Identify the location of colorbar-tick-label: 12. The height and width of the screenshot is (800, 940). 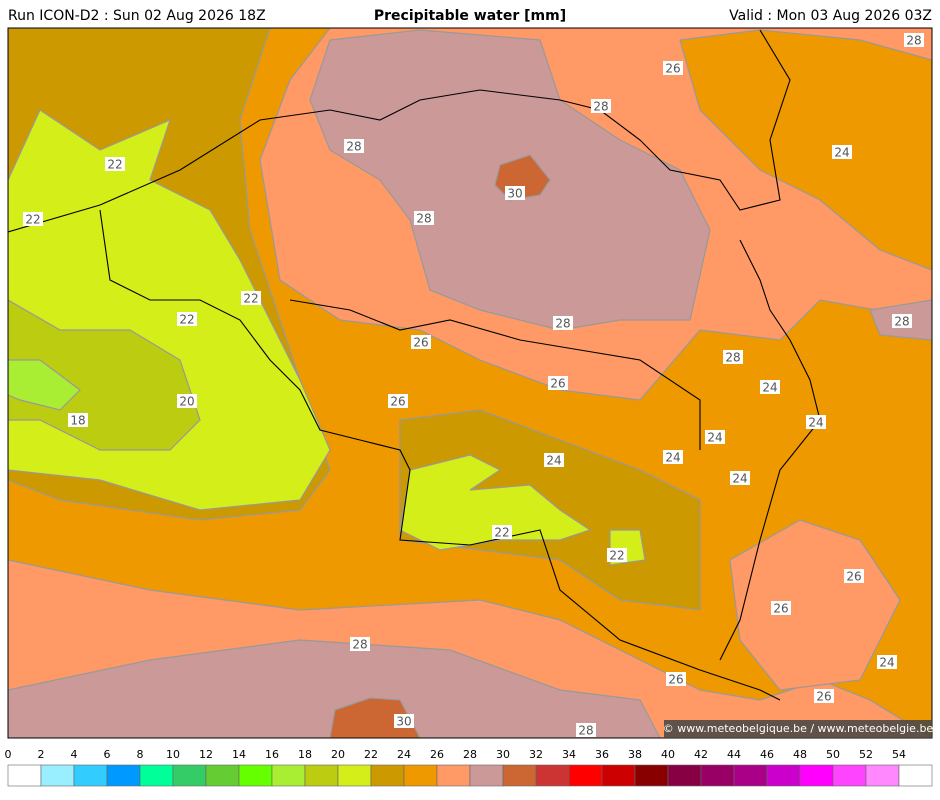
(206, 754).